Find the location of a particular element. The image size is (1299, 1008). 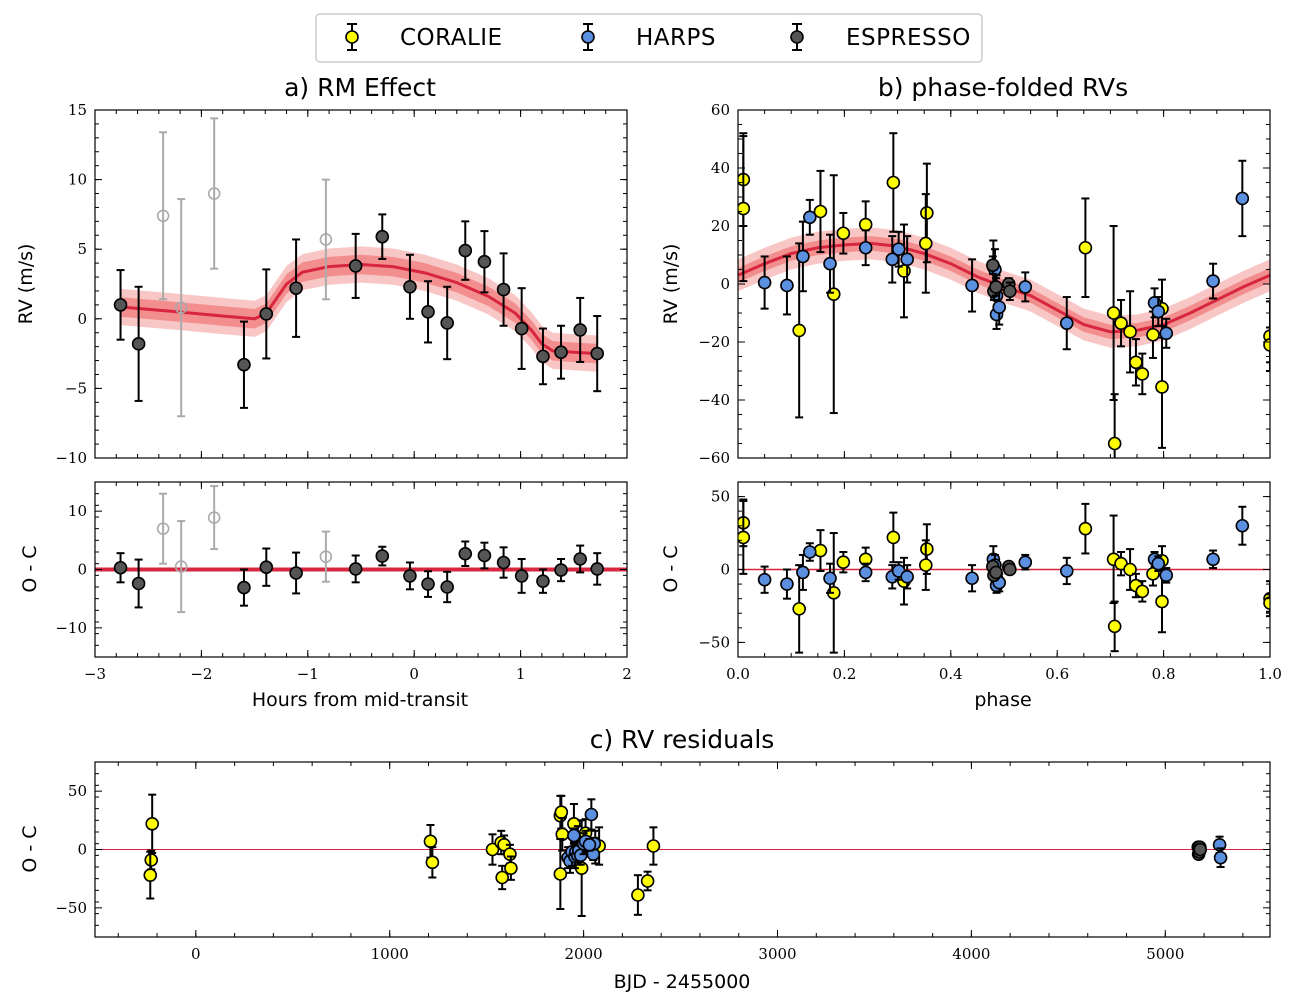

y-tick-label: 40 is located at coordinates (720, 168).